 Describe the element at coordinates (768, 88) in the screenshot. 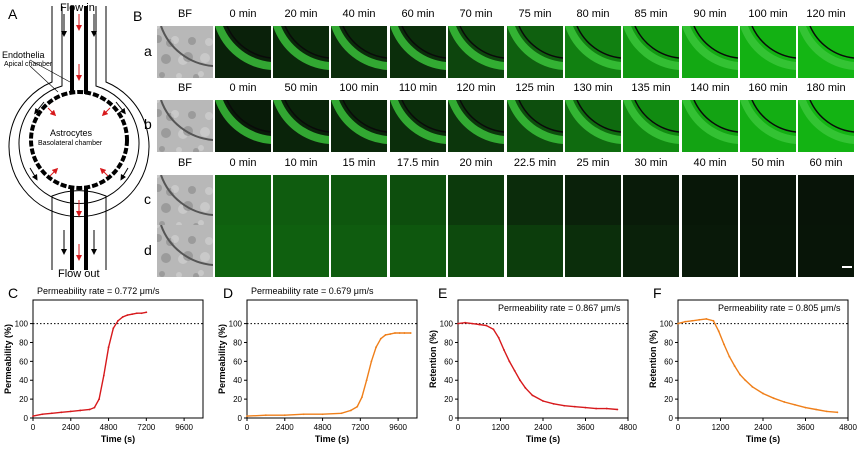

I see `time-label: 160 min` at that location.